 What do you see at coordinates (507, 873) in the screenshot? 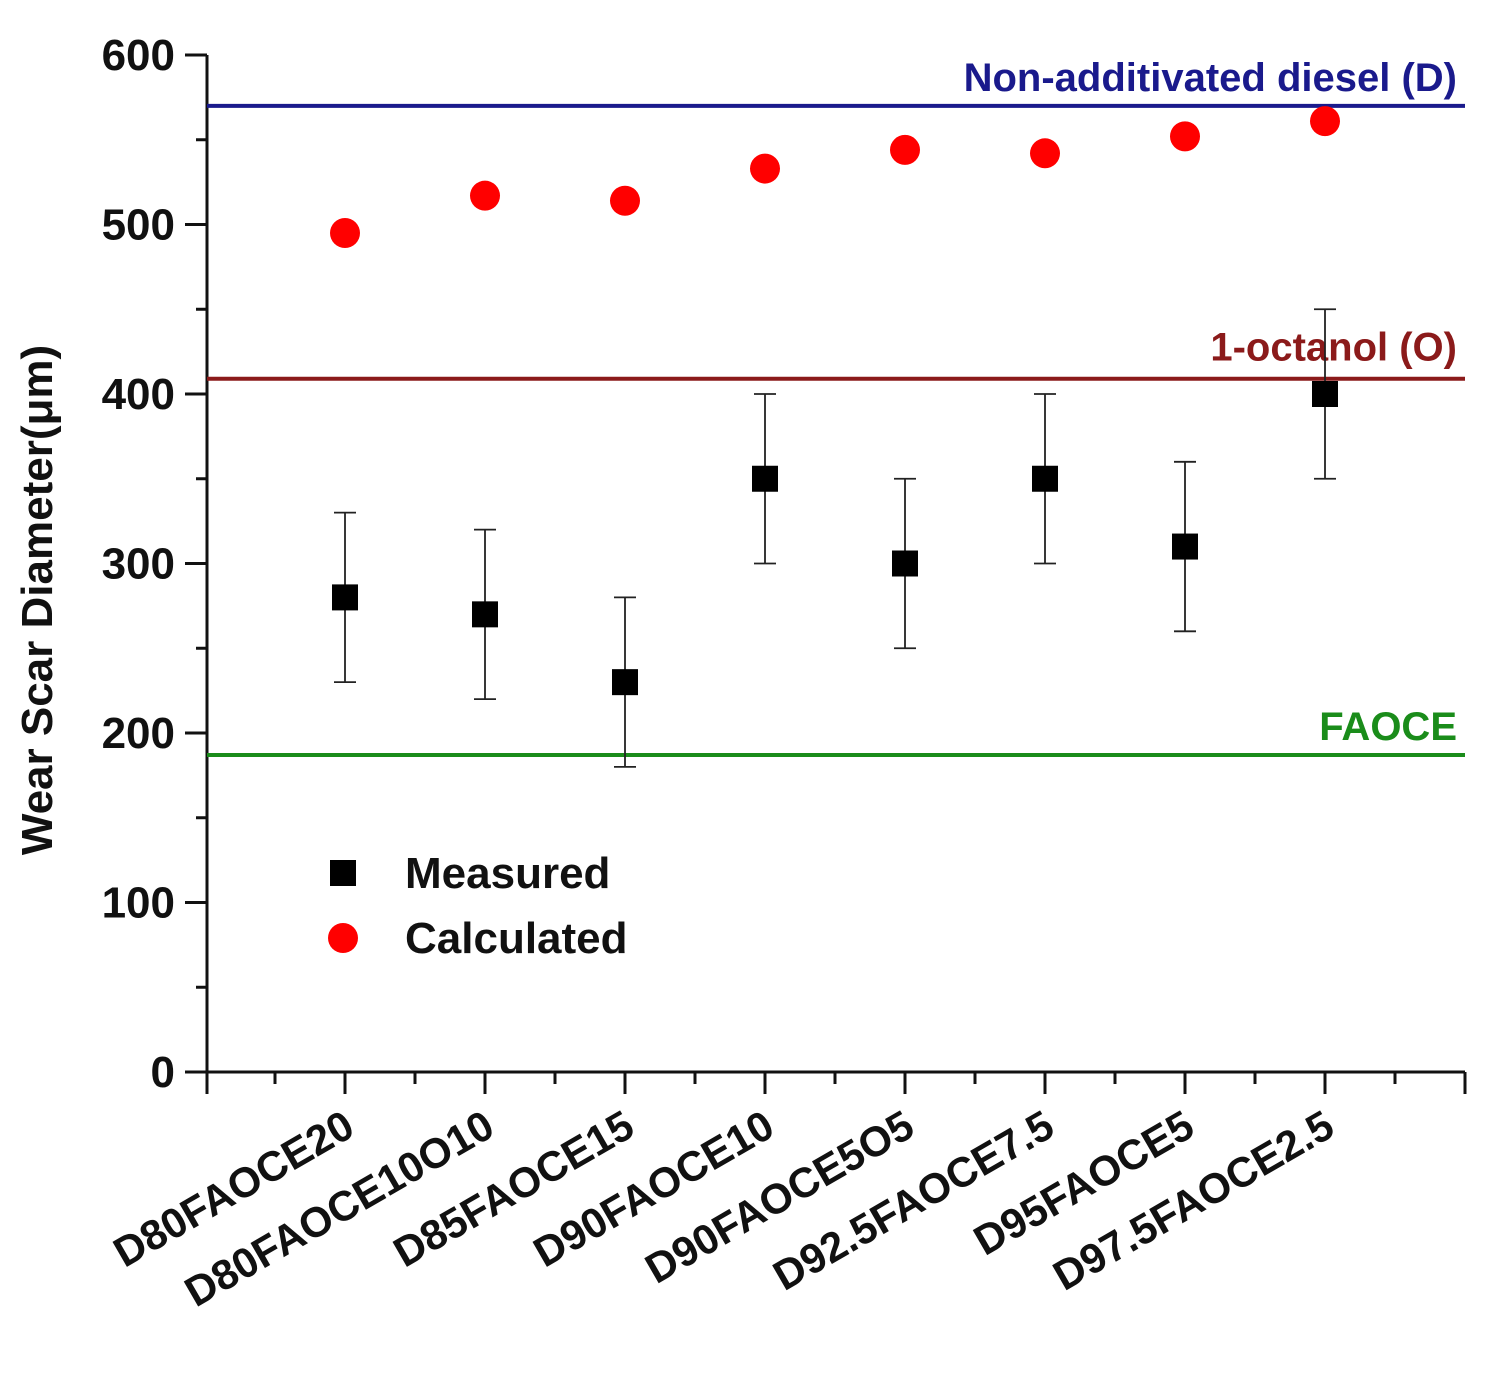
I see `legend-measured-label: Measured` at bounding box center [507, 873].